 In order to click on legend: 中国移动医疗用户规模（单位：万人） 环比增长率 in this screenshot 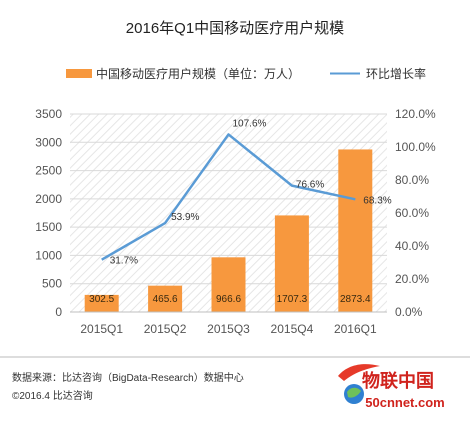, I will do `click(246, 73)`.